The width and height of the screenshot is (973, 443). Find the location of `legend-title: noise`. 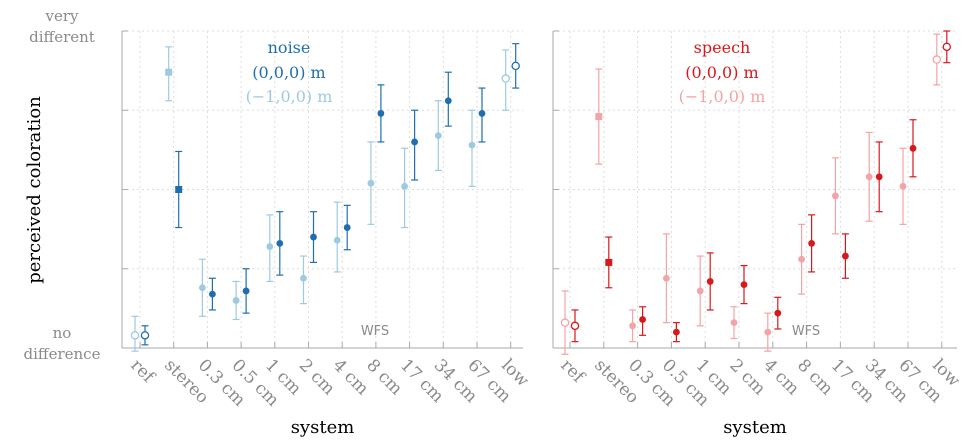

legend-title: noise is located at coordinates (289, 47).